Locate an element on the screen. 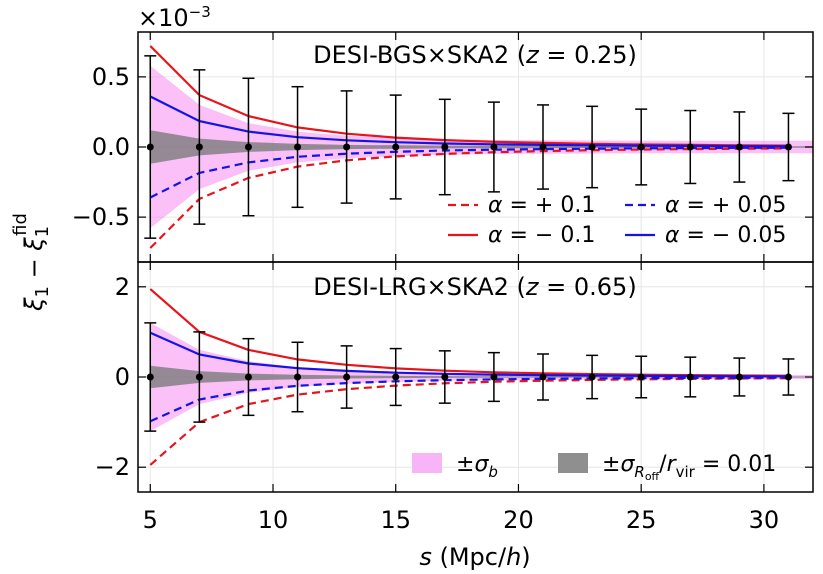 The width and height of the screenshot is (823, 574). legend-swatch-sigma-roff is located at coordinates (573, 463).